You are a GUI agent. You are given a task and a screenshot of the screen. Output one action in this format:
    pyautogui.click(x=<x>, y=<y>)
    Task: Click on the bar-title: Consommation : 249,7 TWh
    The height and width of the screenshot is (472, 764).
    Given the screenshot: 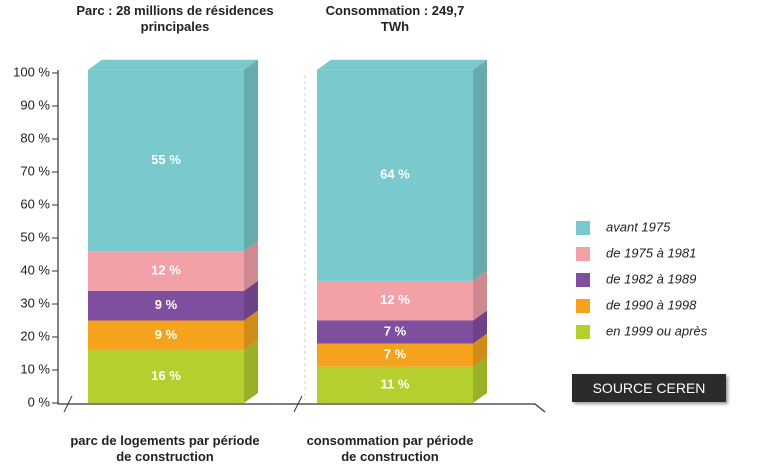 What is the action you would take?
    pyautogui.click(x=395, y=18)
    